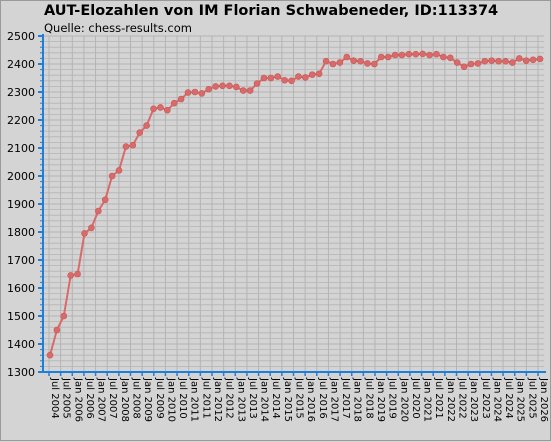 Image resolution: width=551 pixels, height=442 pixels. I want to click on x-tick-label: Jul 2009, so click(159, 398).